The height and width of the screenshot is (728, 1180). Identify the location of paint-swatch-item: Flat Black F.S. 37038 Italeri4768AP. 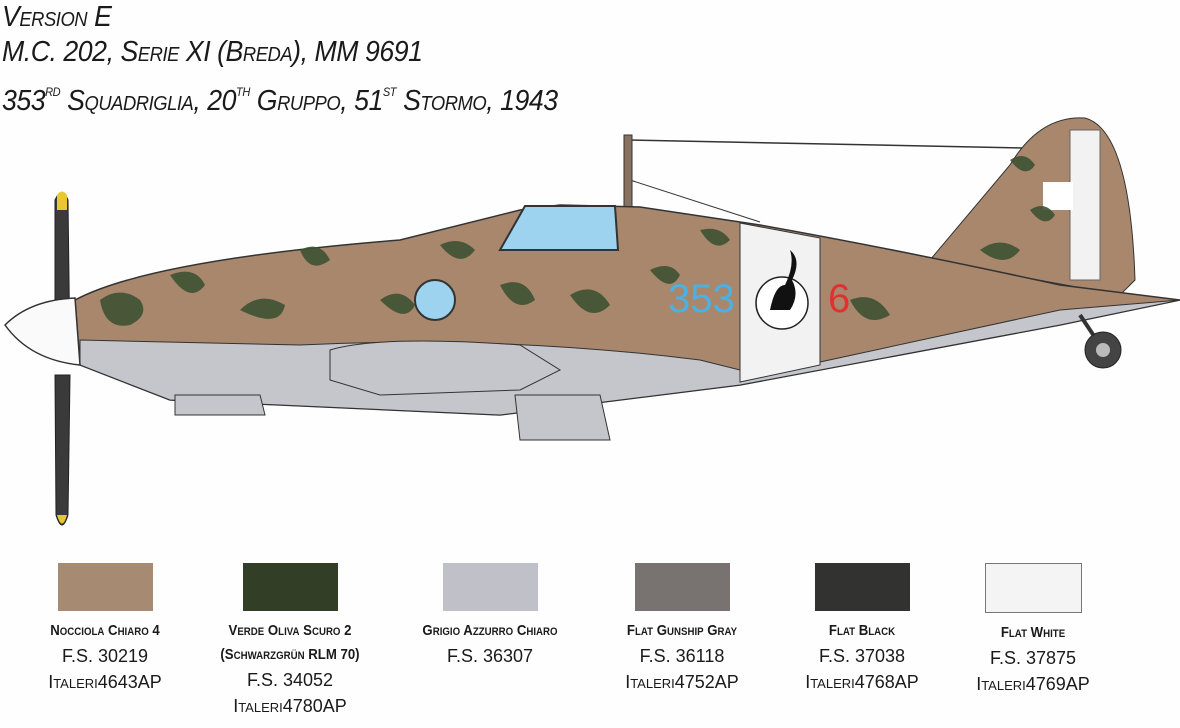
(862, 629).